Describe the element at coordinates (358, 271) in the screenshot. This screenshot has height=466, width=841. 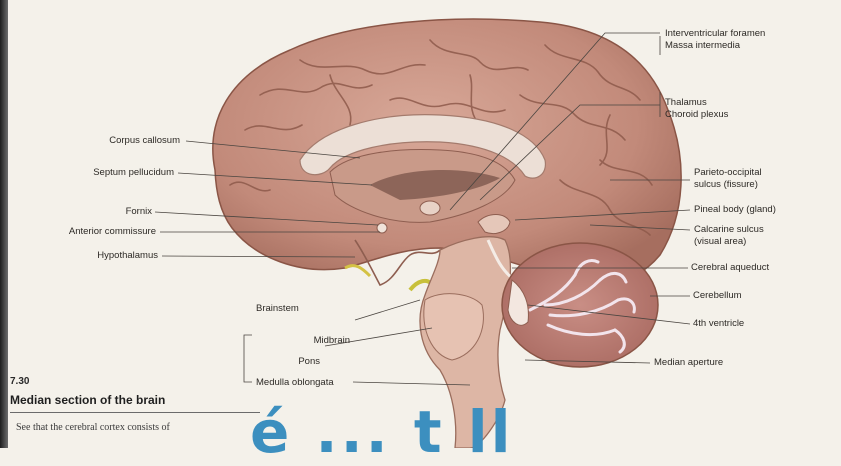
I see `optic-yellow` at that location.